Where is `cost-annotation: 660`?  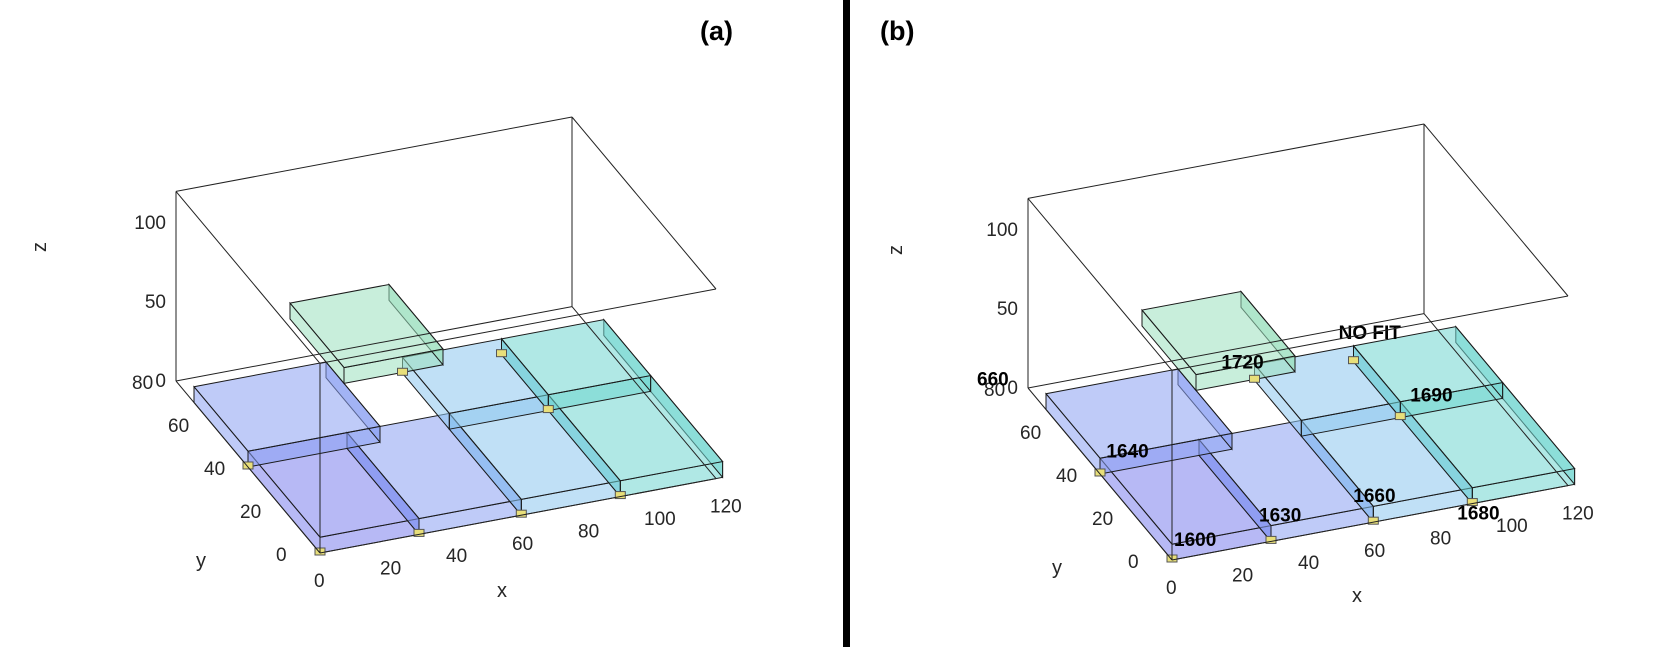
cost-annotation: 660 is located at coordinates (993, 380).